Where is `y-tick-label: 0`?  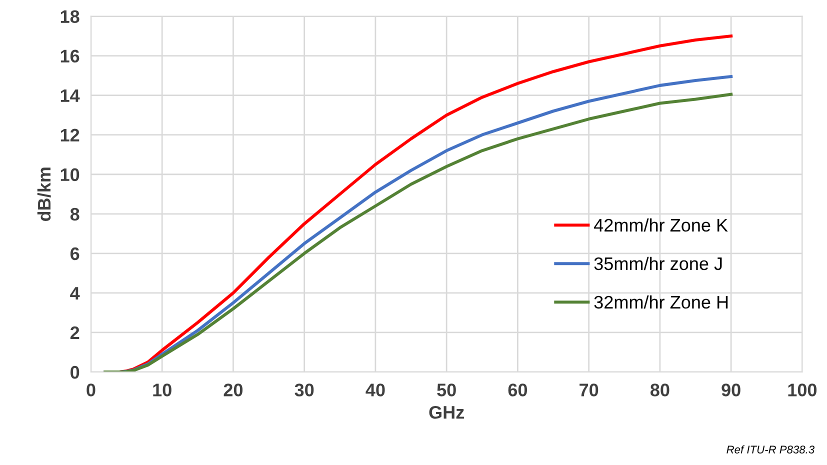 y-tick-label: 0 is located at coordinates (75, 372).